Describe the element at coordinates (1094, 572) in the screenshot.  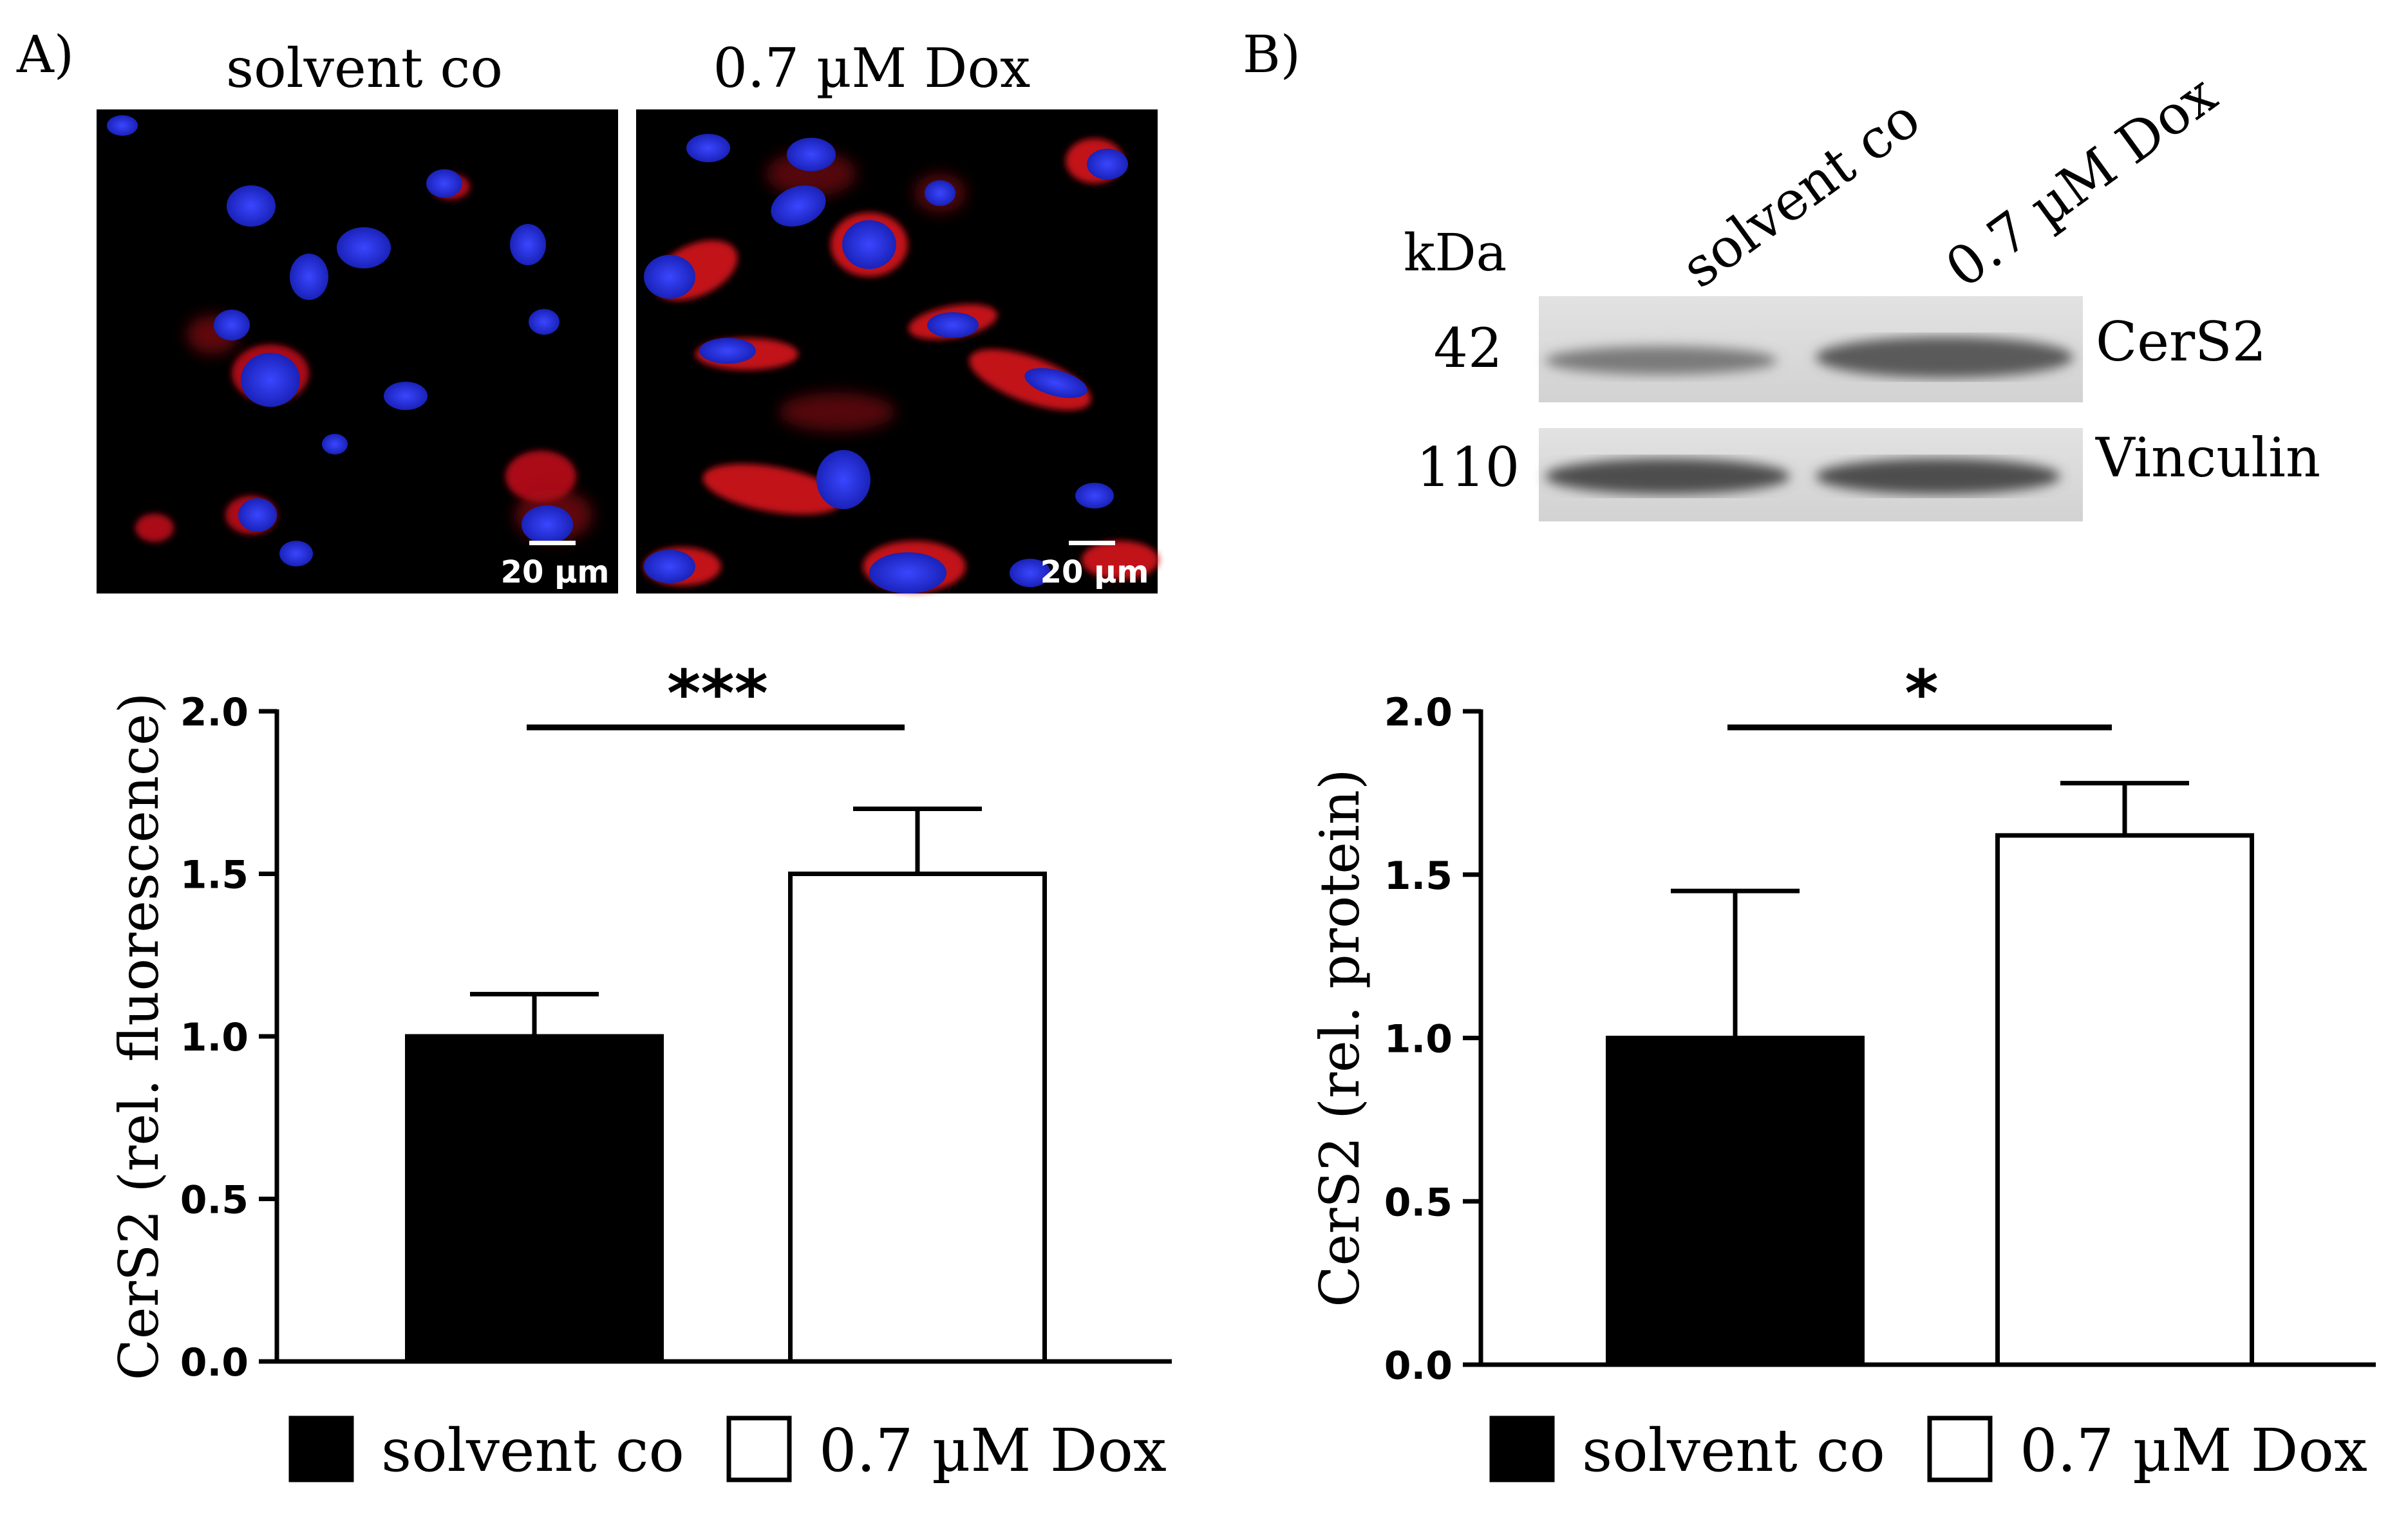
I see `scale-bar-2-label: 20 µm` at that location.